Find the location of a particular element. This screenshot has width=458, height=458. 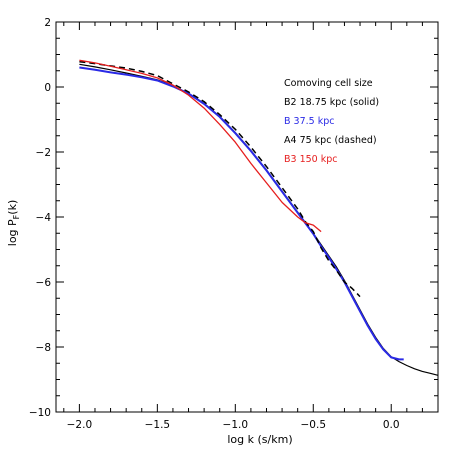

y-tick-label: 0 is located at coordinates (47, 88).